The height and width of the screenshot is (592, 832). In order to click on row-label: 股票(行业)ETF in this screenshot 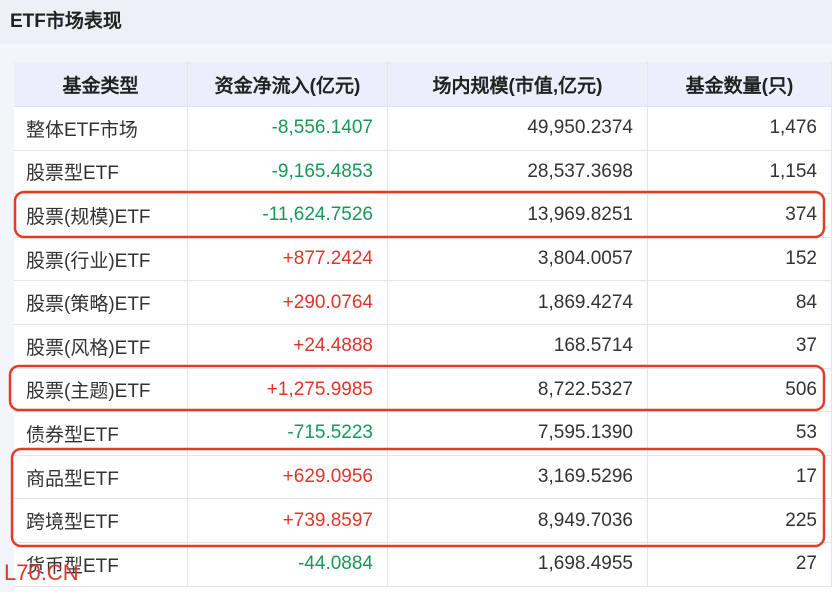, I will do `click(101, 259)`.